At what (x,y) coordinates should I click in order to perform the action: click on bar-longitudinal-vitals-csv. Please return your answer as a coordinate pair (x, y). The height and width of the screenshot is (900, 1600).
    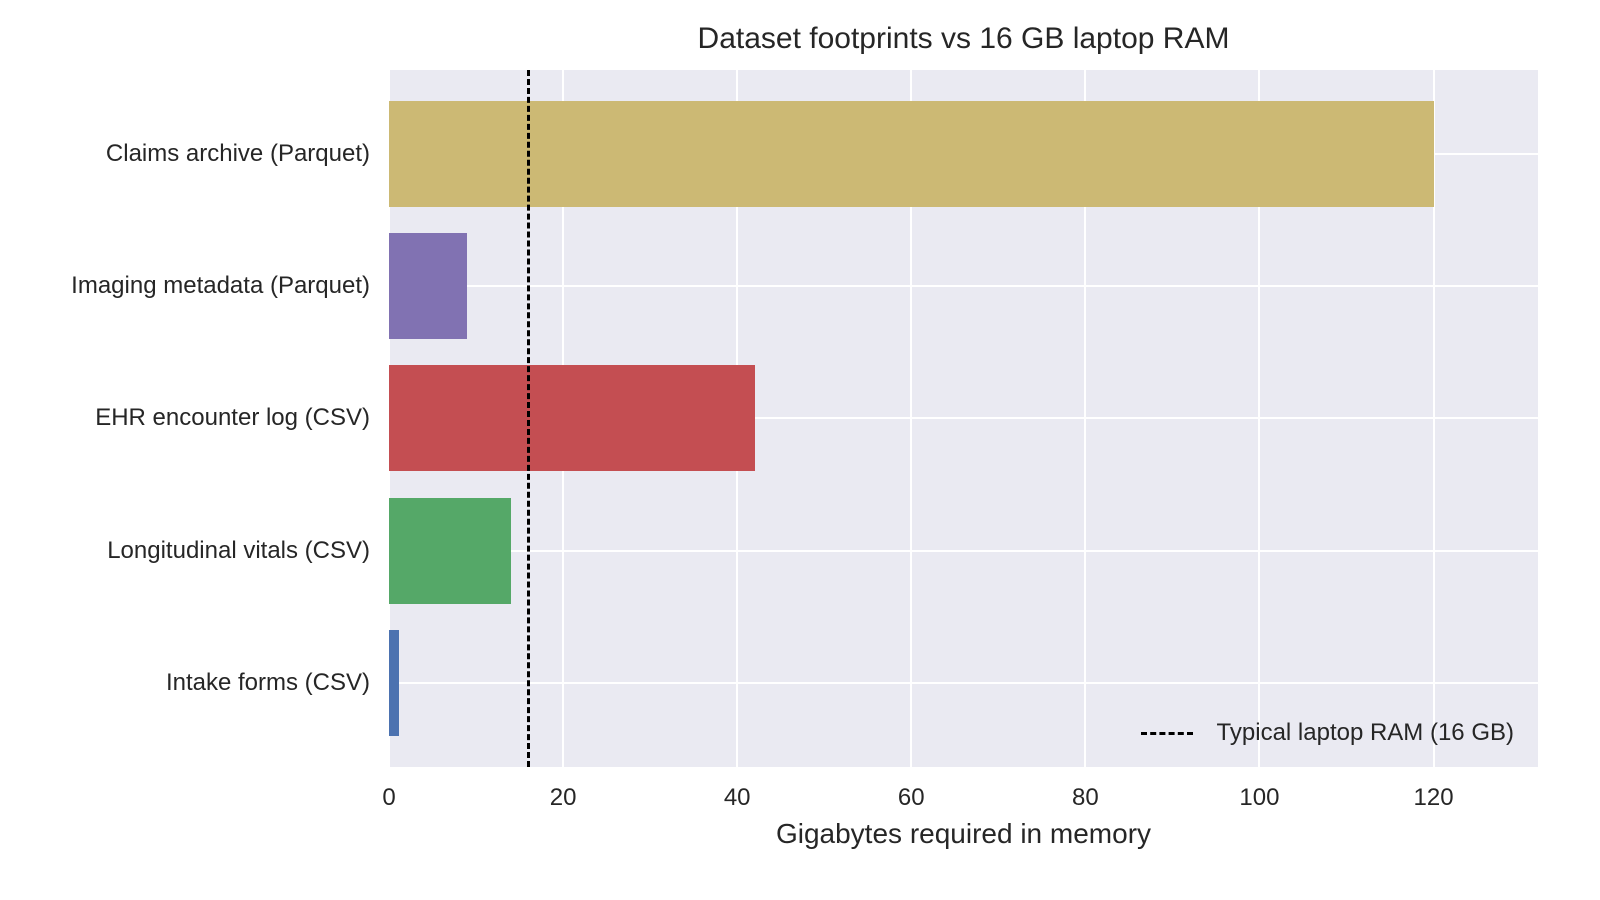
    Looking at the image, I should click on (450, 550).